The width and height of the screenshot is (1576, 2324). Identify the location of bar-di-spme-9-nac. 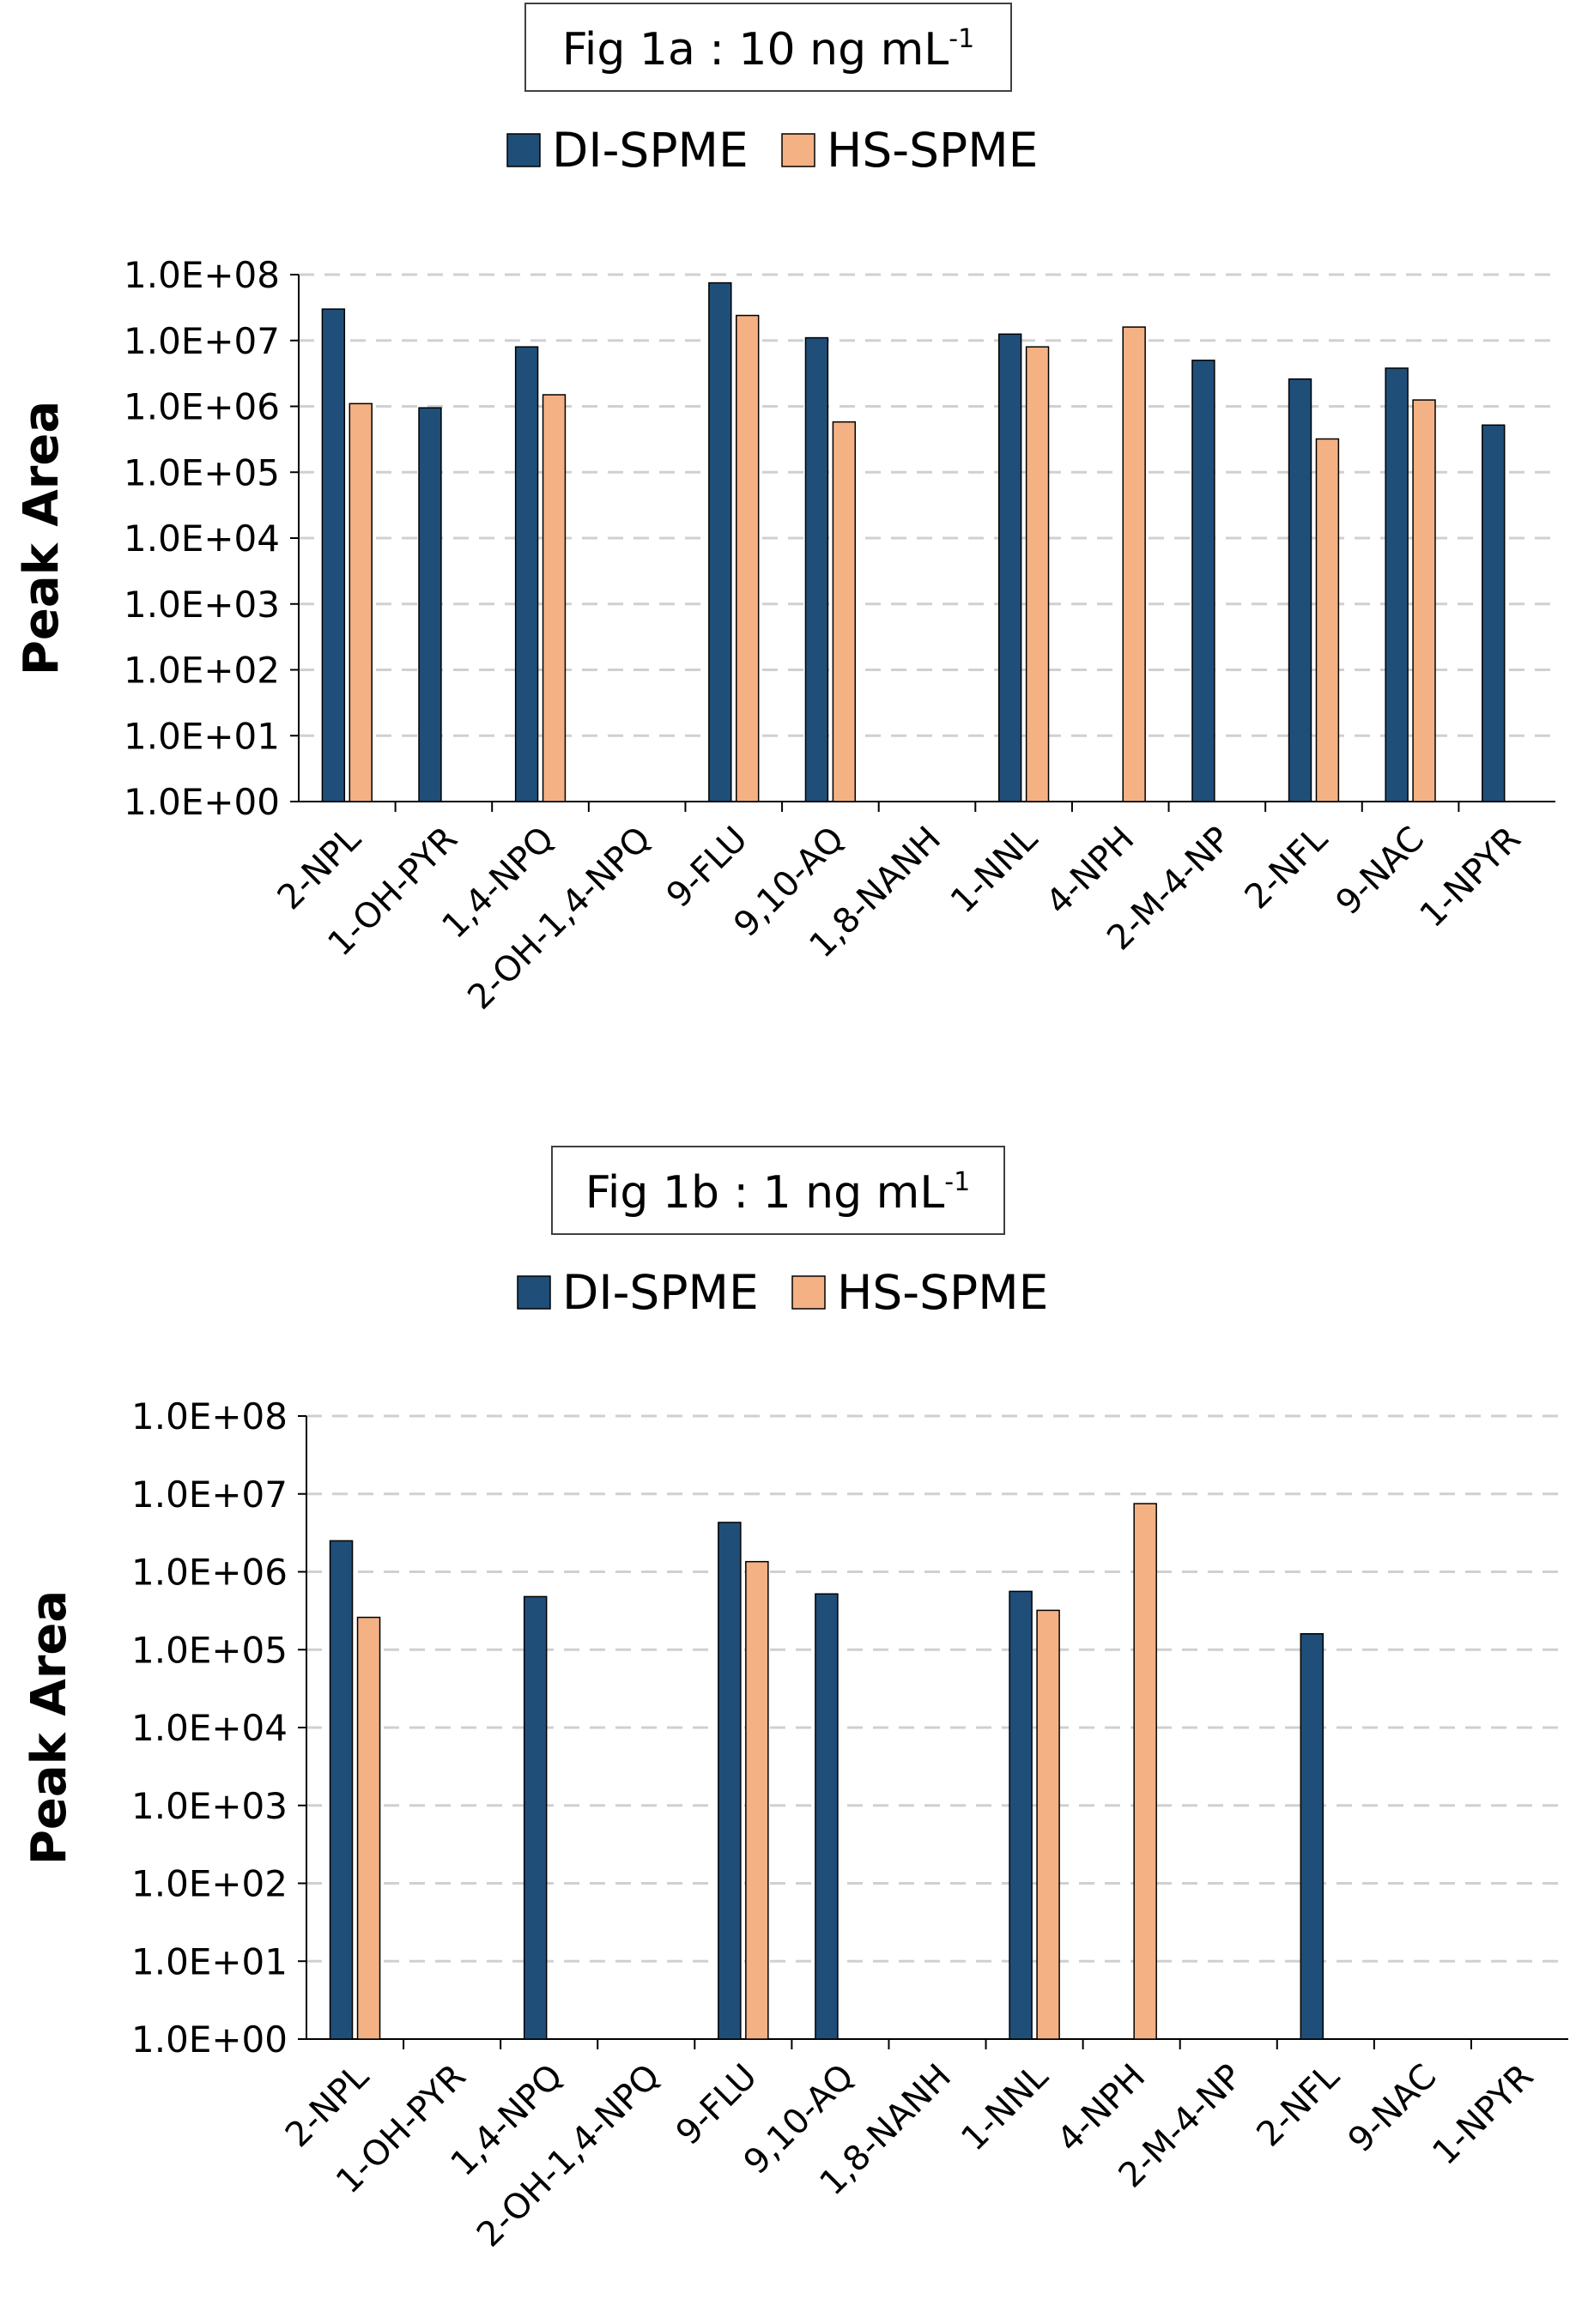
(1397, 584).